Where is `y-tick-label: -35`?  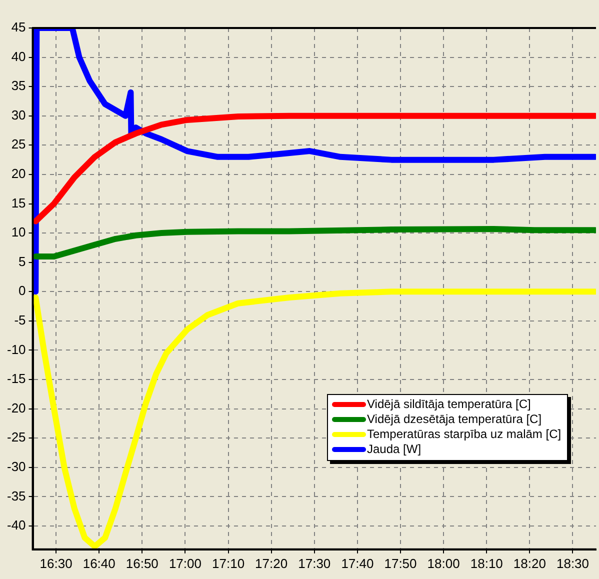
y-tick-label: -35 is located at coordinates (16, 496).